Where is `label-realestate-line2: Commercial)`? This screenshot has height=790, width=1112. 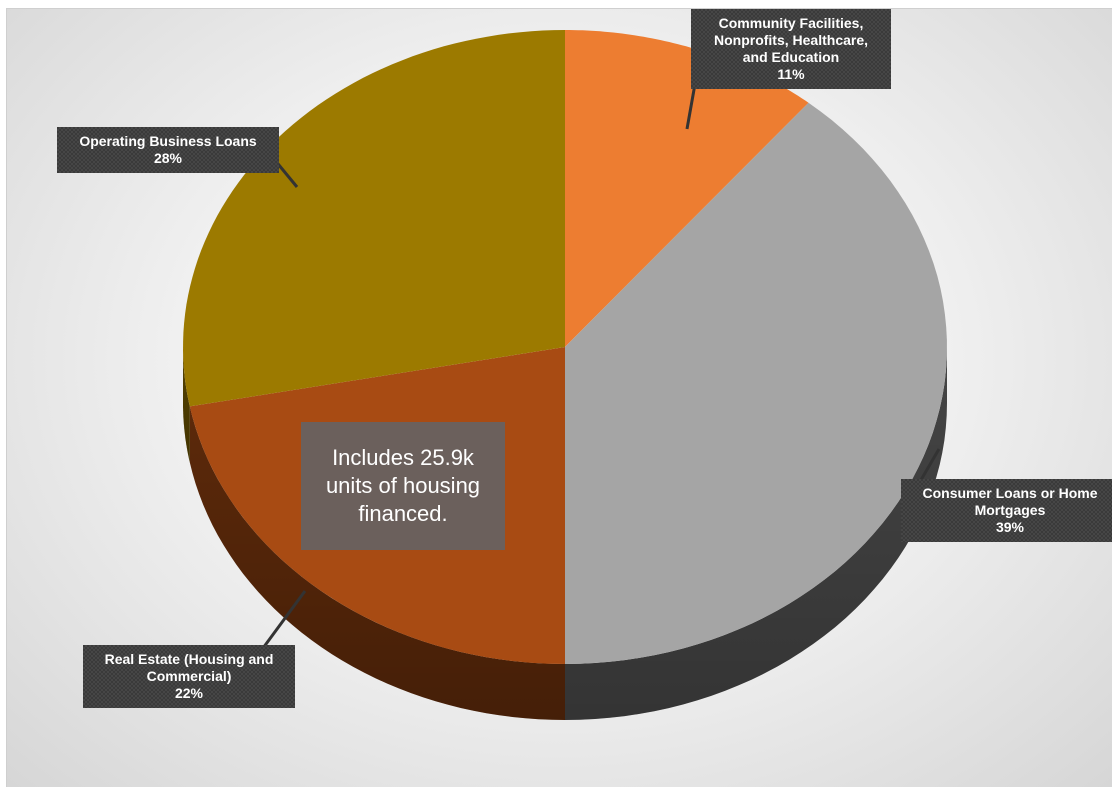 label-realestate-line2: Commercial) is located at coordinates (189, 676).